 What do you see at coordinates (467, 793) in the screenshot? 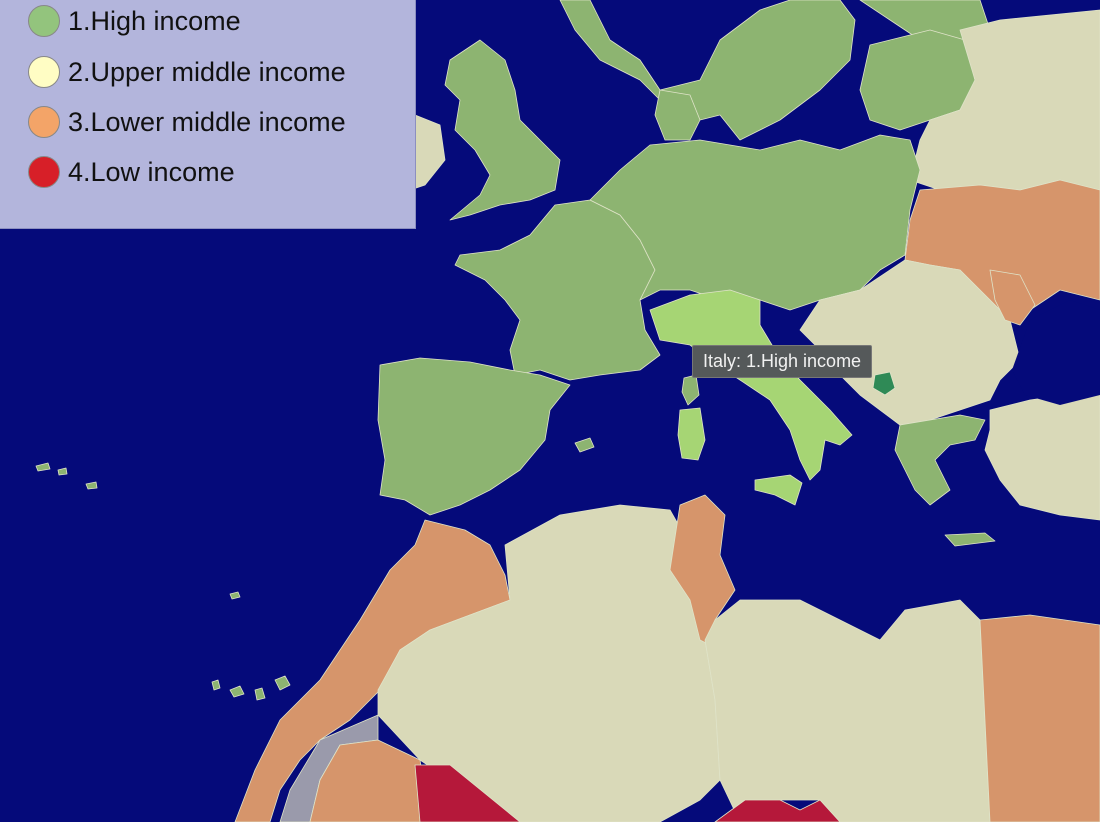
I see `country-mali` at bounding box center [467, 793].